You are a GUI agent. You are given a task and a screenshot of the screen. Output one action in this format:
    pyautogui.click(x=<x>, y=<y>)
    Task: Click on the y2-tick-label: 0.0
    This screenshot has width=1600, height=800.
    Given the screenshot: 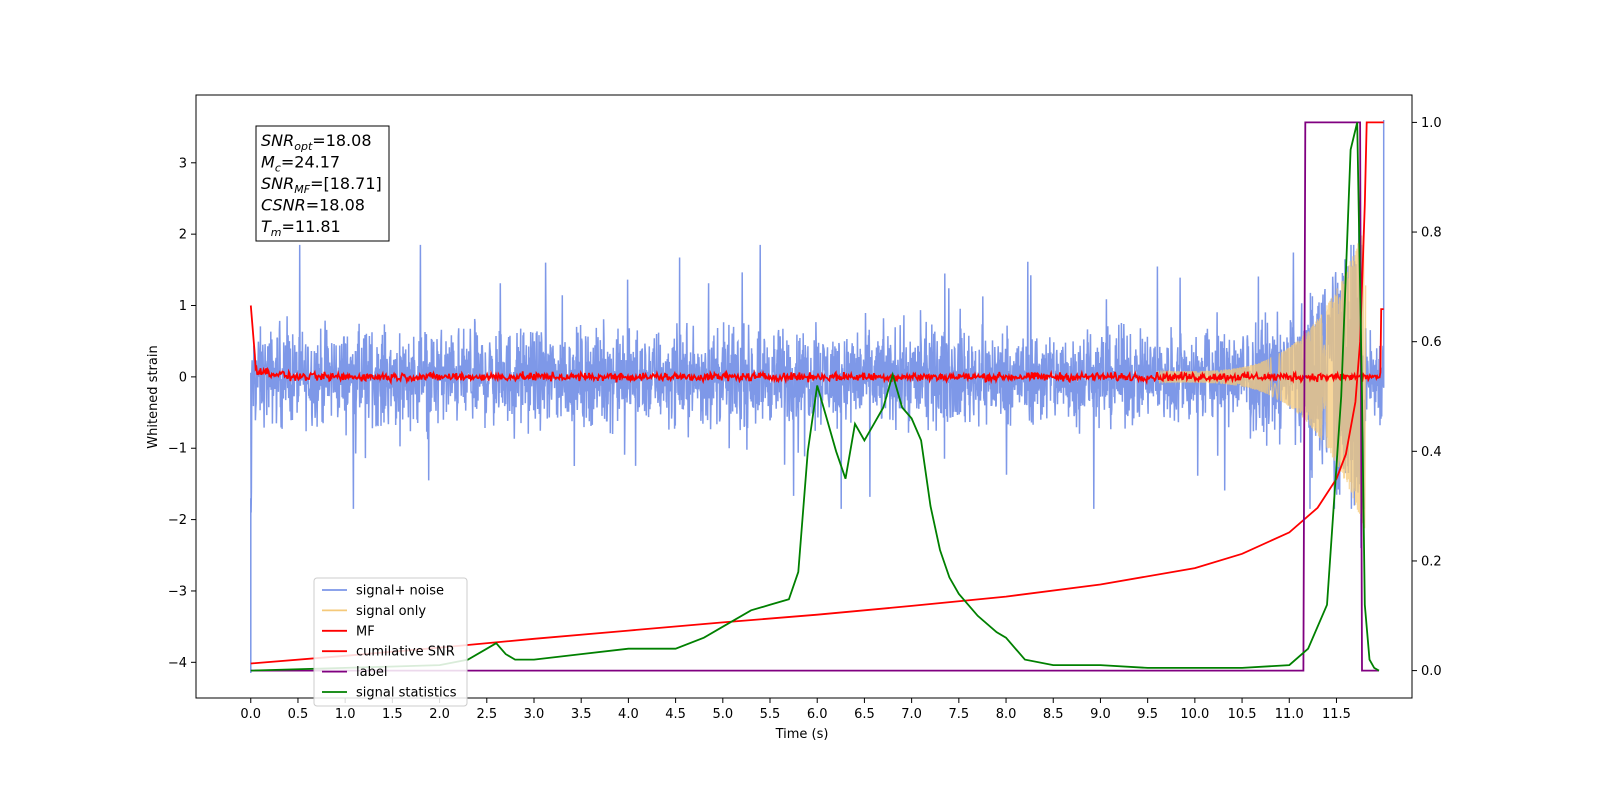 What is the action you would take?
    pyautogui.click(x=1431, y=671)
    